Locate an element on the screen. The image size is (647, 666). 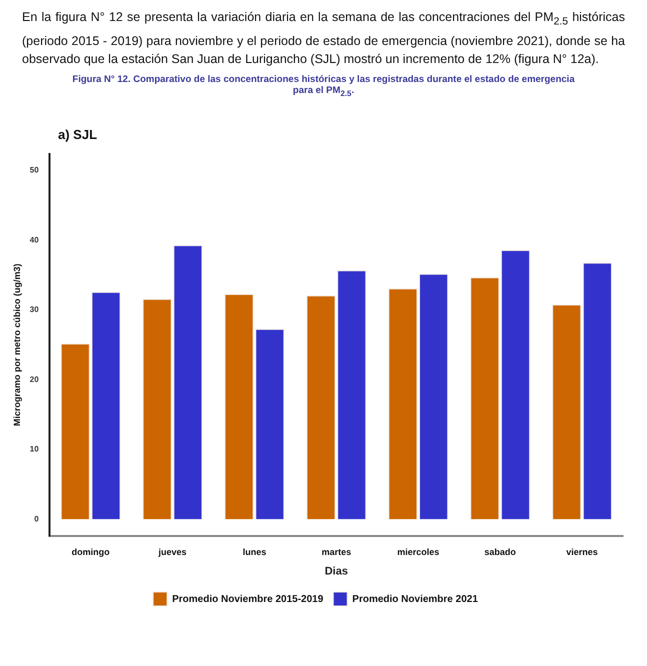
y-tick-label: 20 is located at coordinates (35, 379).